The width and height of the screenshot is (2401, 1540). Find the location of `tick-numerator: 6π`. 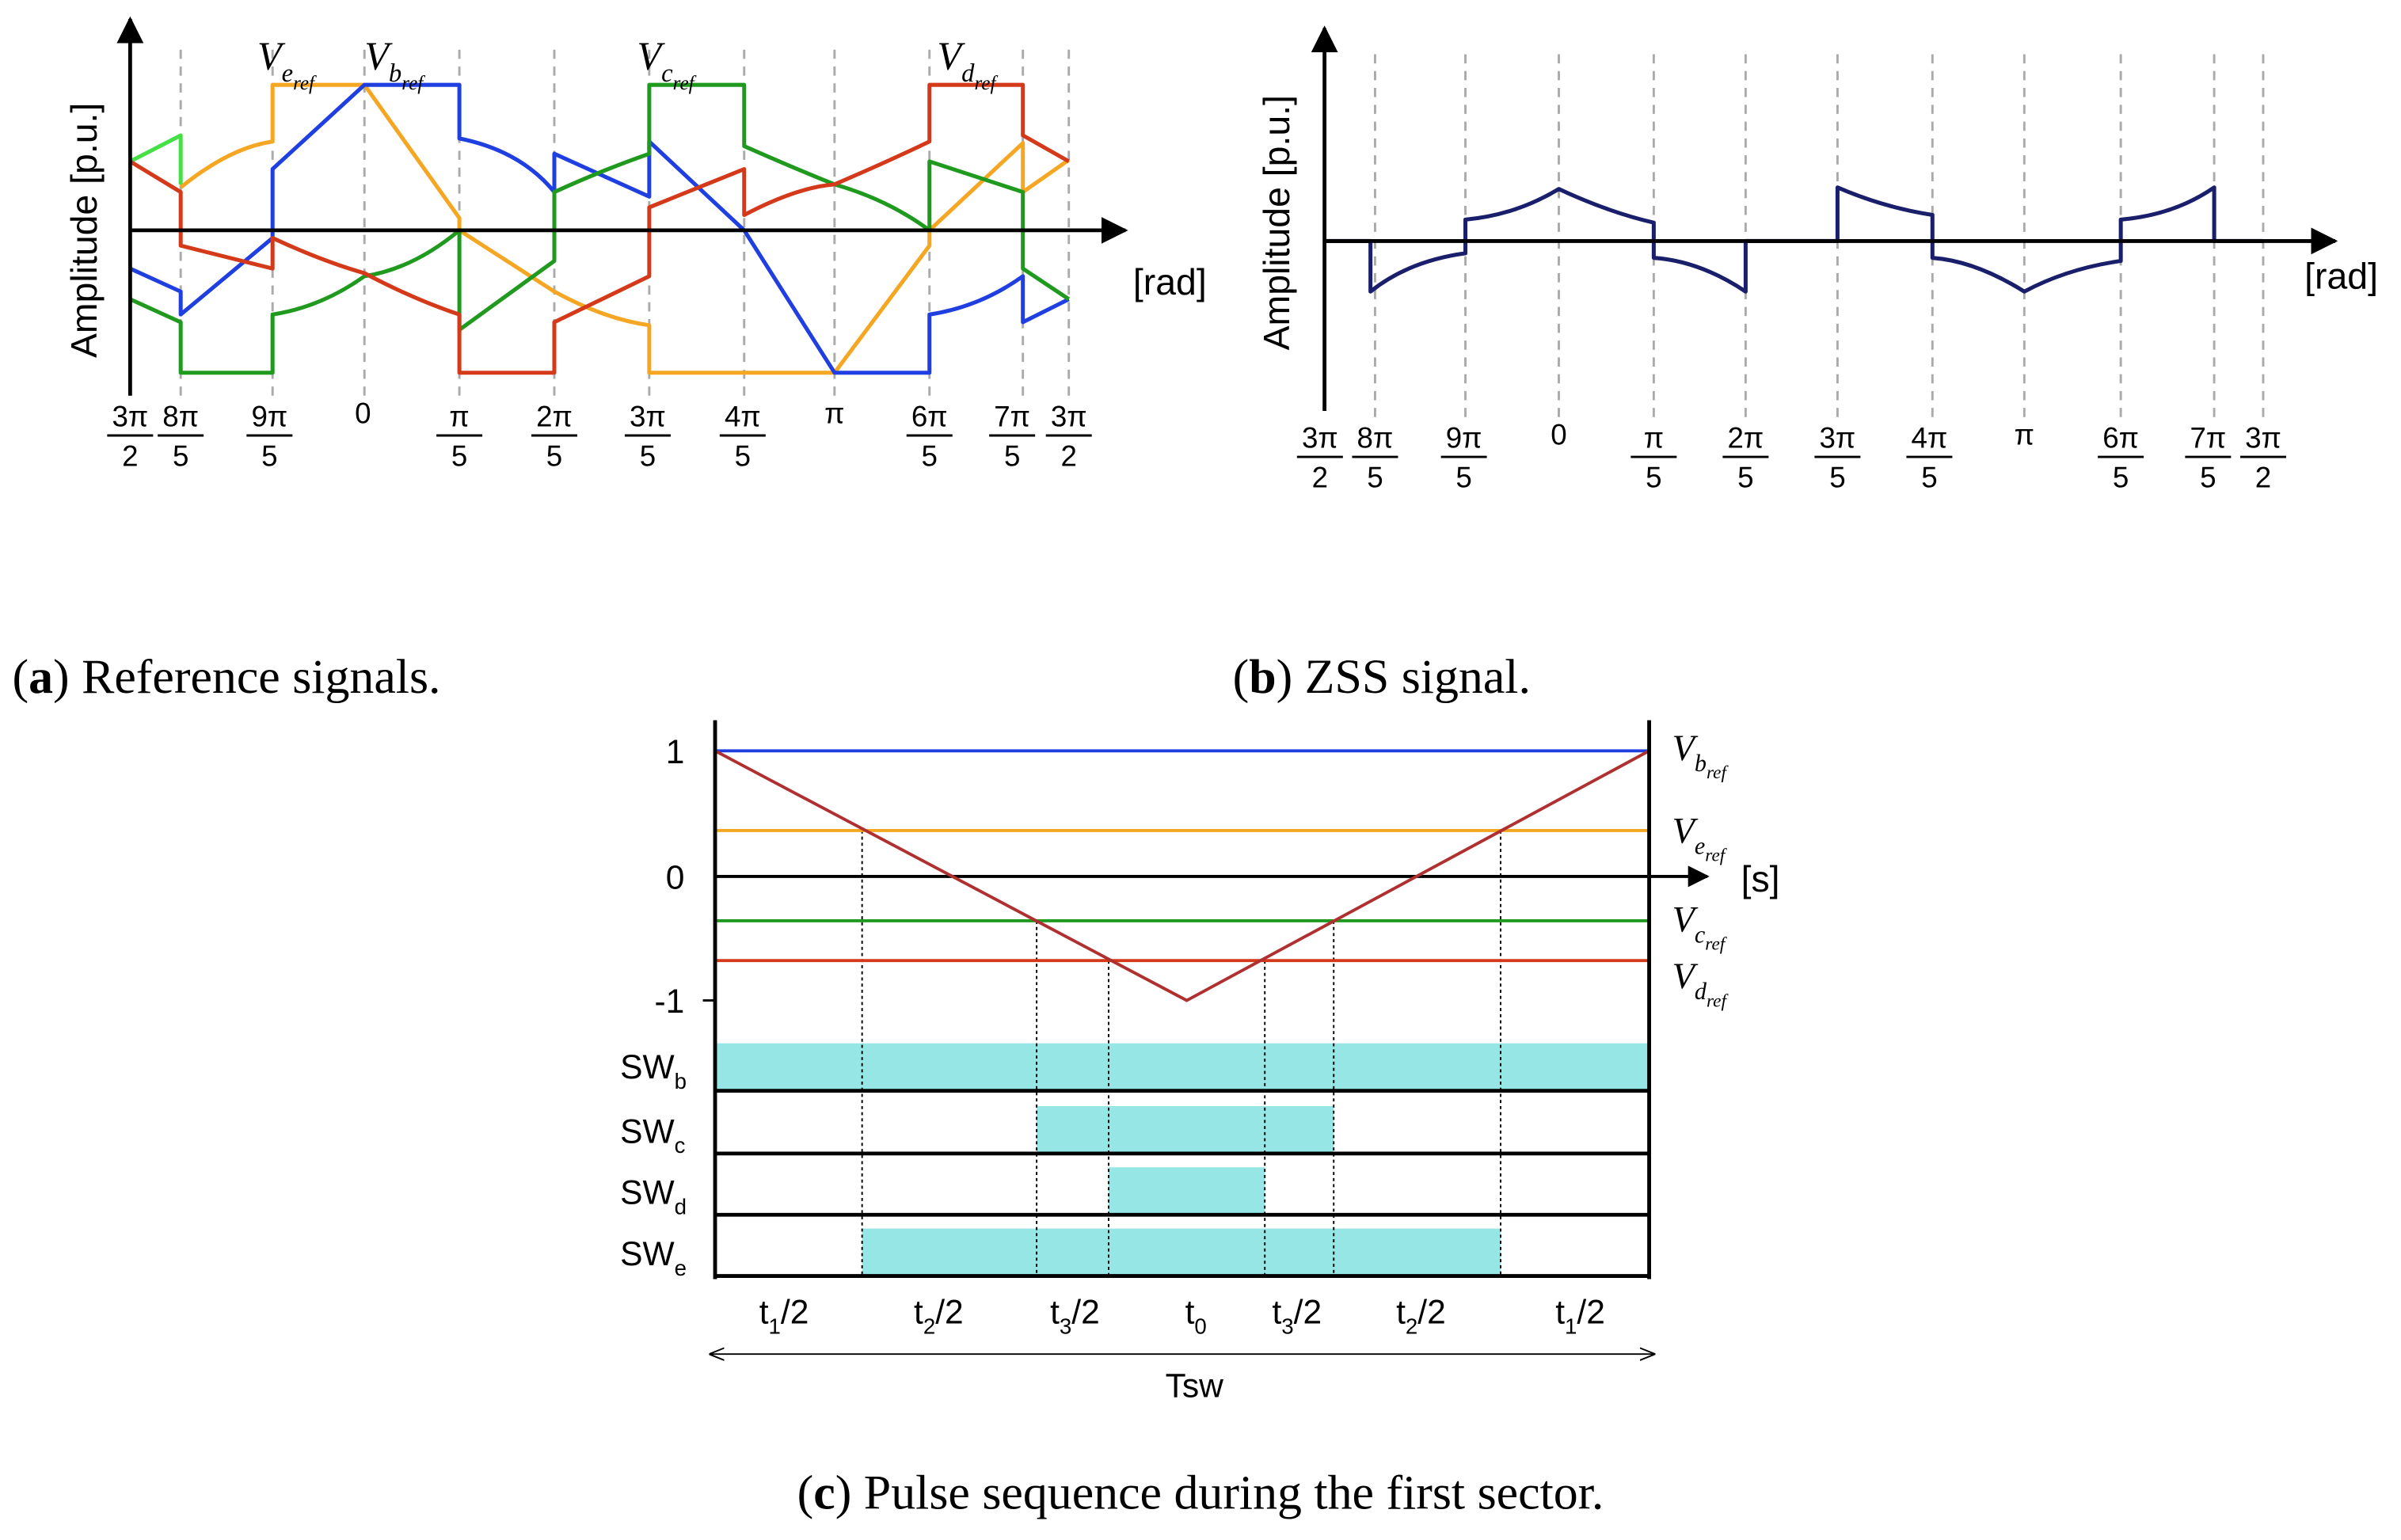

tick-numerator: 6π is located at coordinates (929, 416).